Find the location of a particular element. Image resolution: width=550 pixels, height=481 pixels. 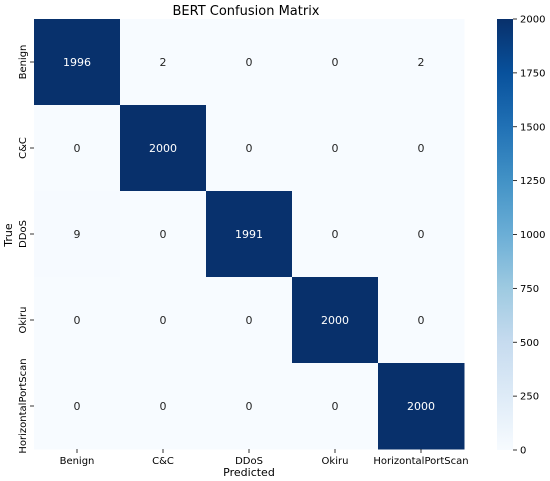

x-tick-label: Benign is located at coordinates (77, 461).